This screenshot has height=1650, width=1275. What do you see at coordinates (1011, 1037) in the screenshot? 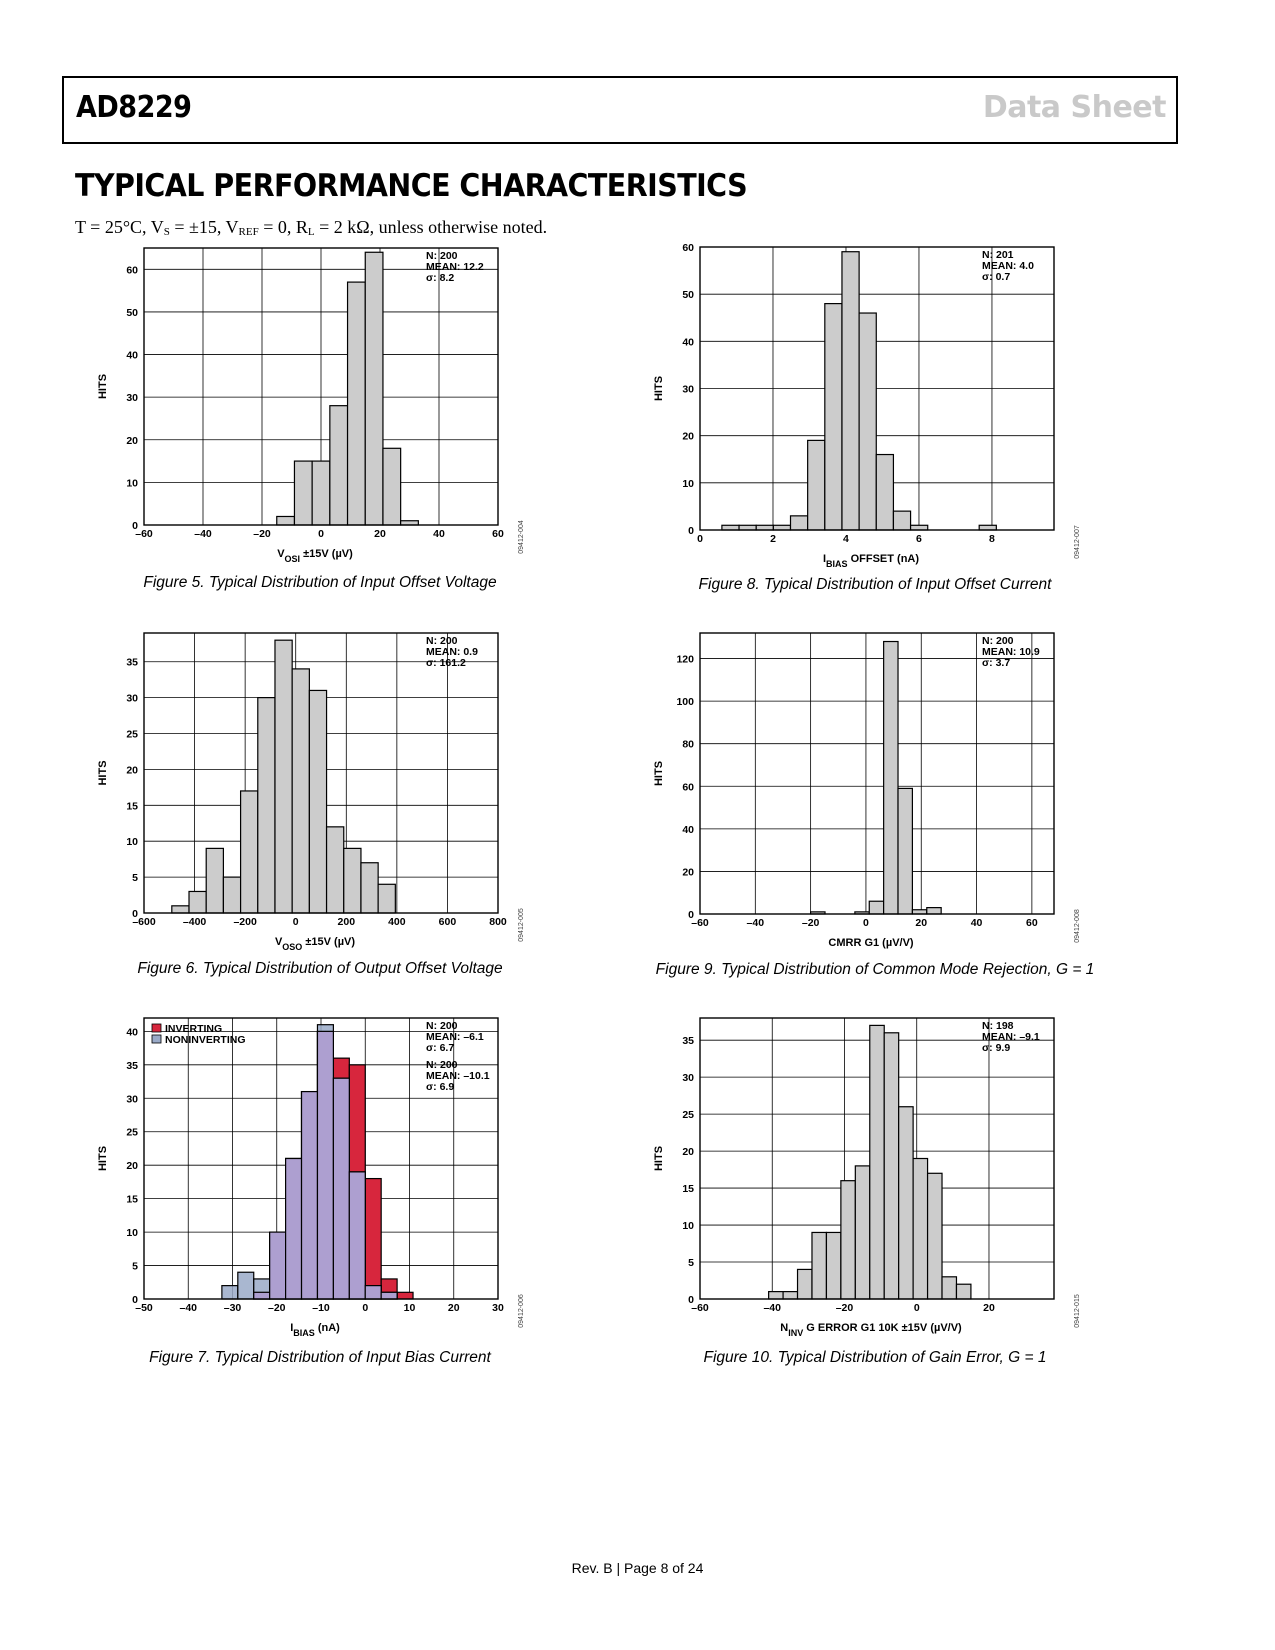
I see `stats-annotation: MEAN: –9.1` at bounding box center [1011, 1037].